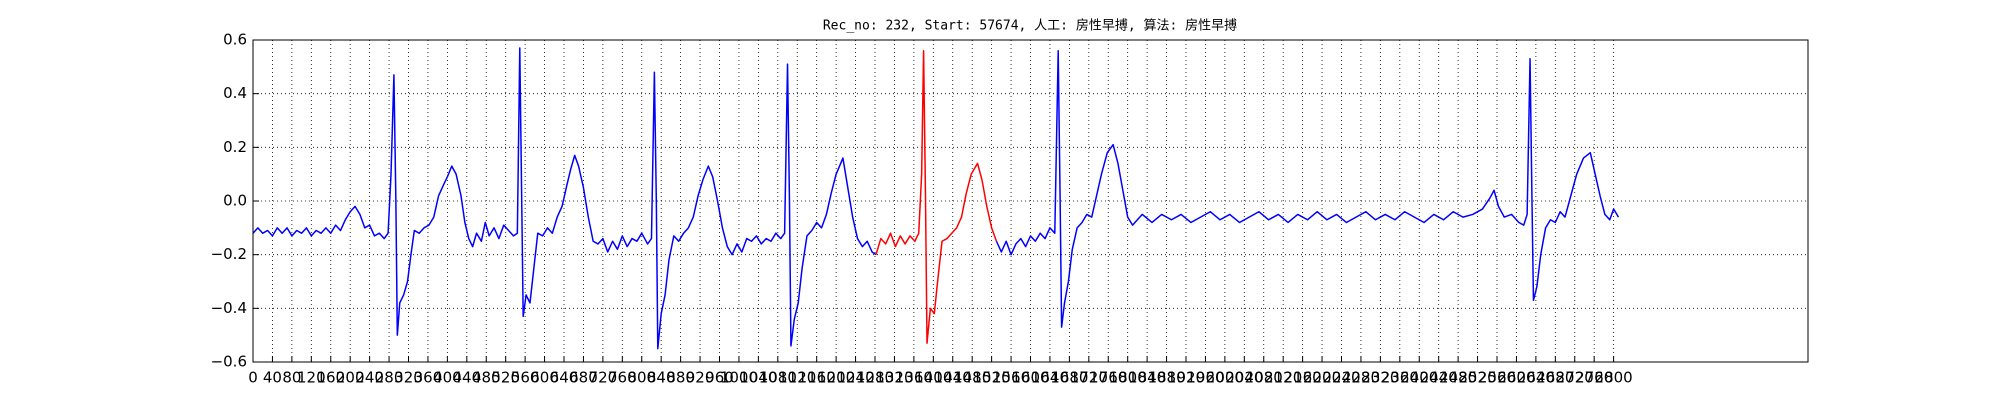 The height and width of the screenshot is (400, 2000). What do you see at coordinates (936, 196) in the screenshot?
I see `ecg-line` at bounding box center [936, 196].